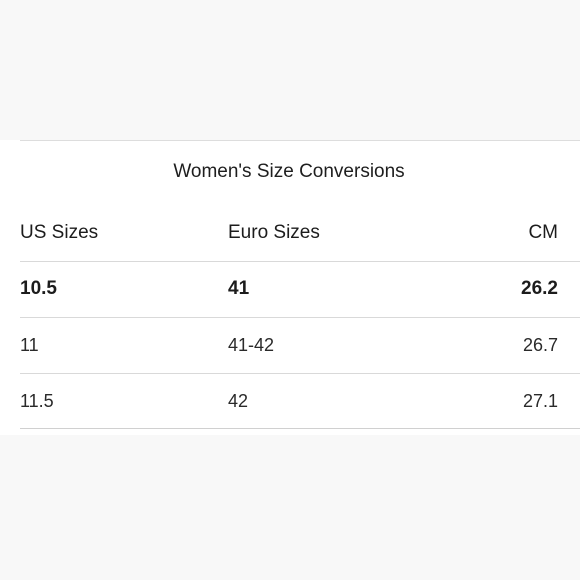  Describe the element at coordinates (37, 401) in the screenshot. I see `cell-us-size: 11.5` at that location.